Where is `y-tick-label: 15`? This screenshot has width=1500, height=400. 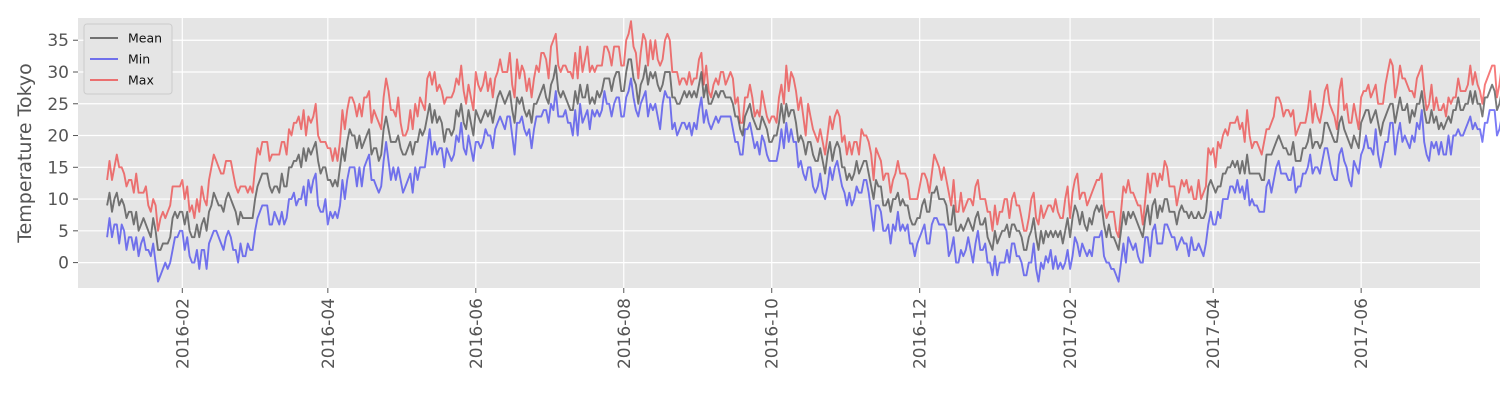
y-tick-label: 15 is located at coordinates (58, 168).